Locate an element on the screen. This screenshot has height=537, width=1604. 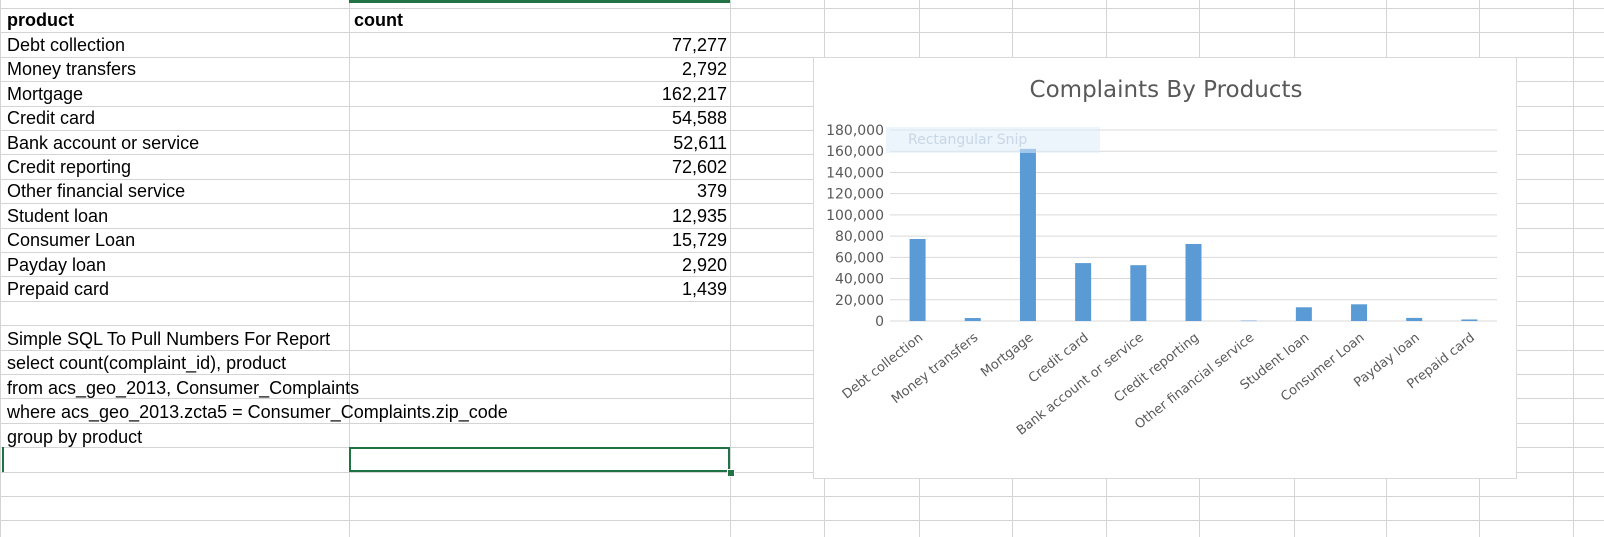
cell-count: 15,729 is located at coordinates (699, 240).